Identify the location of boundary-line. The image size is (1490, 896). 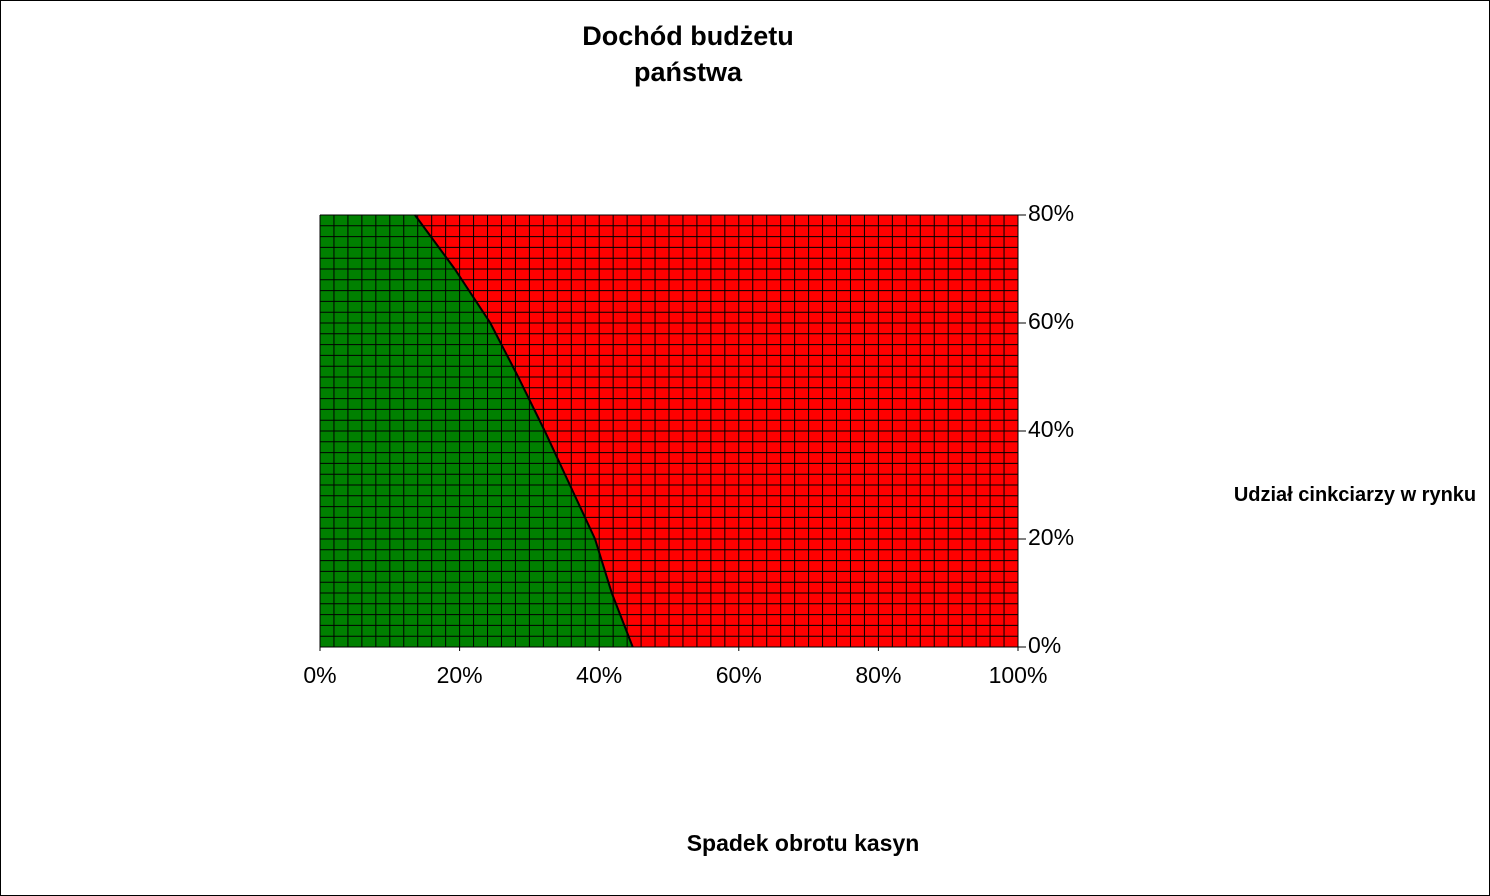
(524, 431).